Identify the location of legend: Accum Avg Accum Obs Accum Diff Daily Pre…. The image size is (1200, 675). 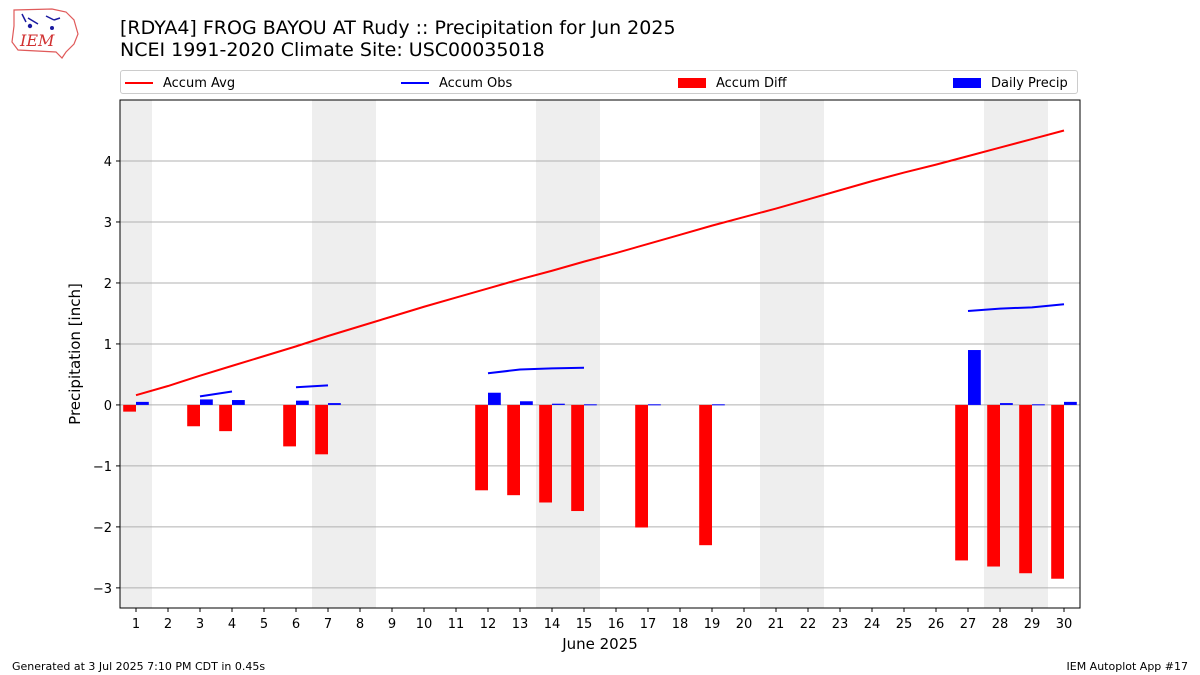
(599, 82).